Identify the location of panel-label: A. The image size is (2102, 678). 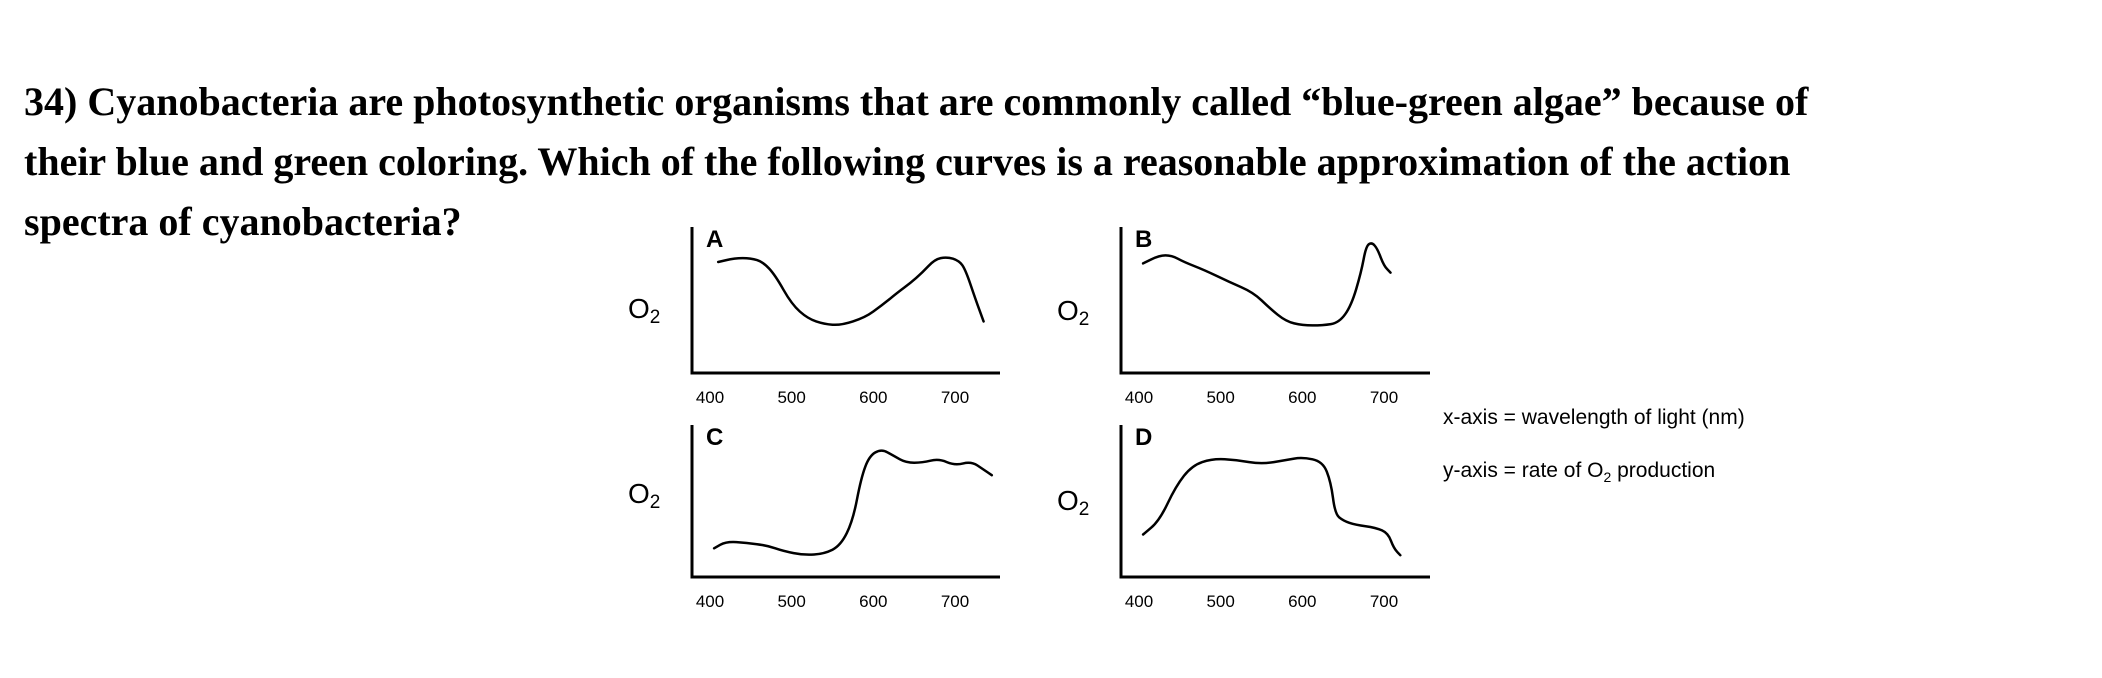
(714, 239).